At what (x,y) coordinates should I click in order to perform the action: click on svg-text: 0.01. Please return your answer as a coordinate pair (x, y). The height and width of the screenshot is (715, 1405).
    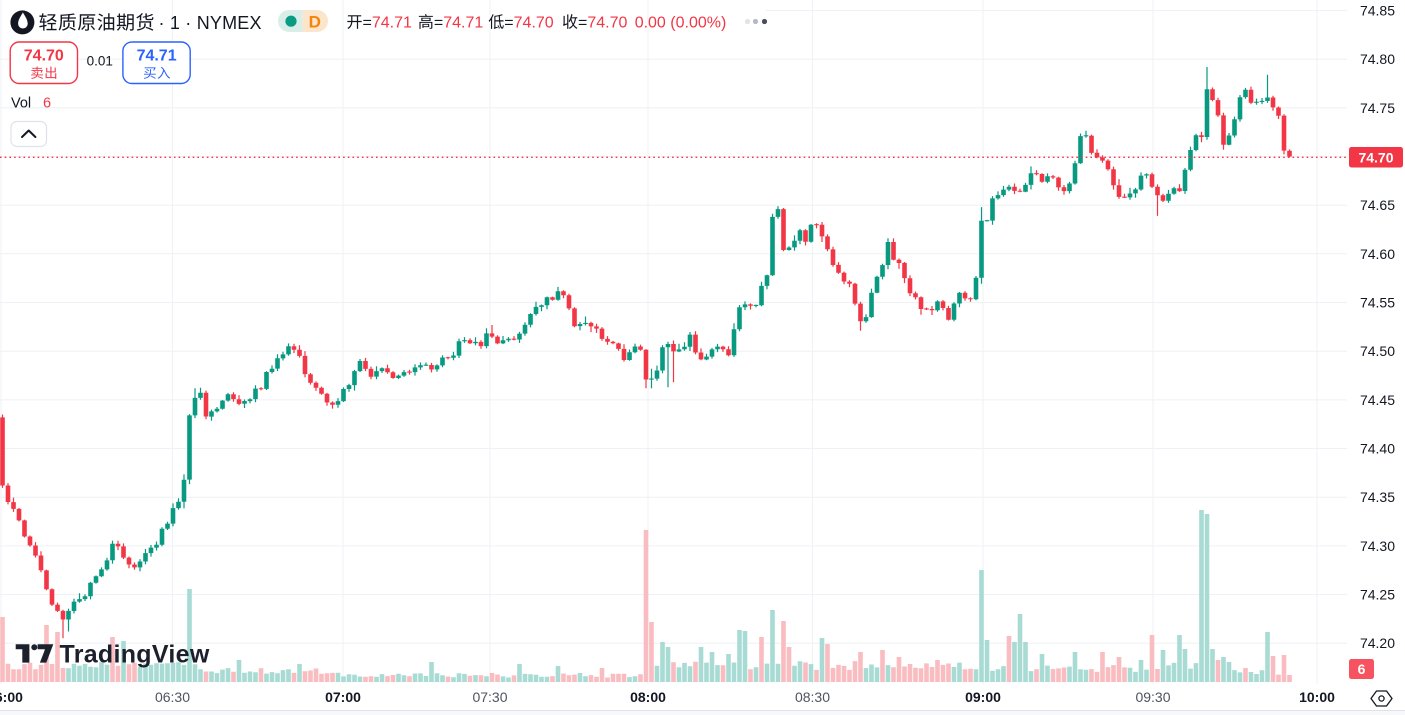
    Looking at the image, I should click on (100, 60).